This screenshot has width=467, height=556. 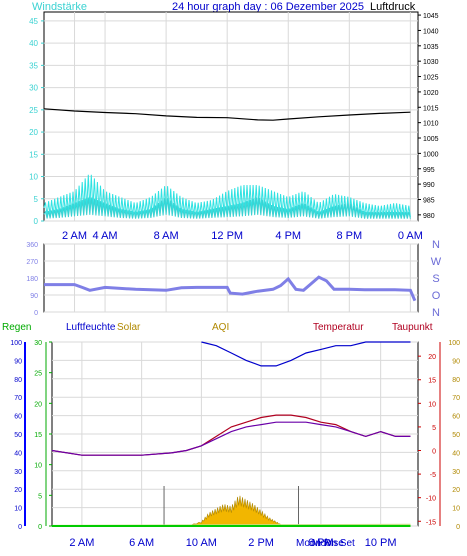 I want to click on dir-left-tick-label: 0, so click(x=36, y=313).